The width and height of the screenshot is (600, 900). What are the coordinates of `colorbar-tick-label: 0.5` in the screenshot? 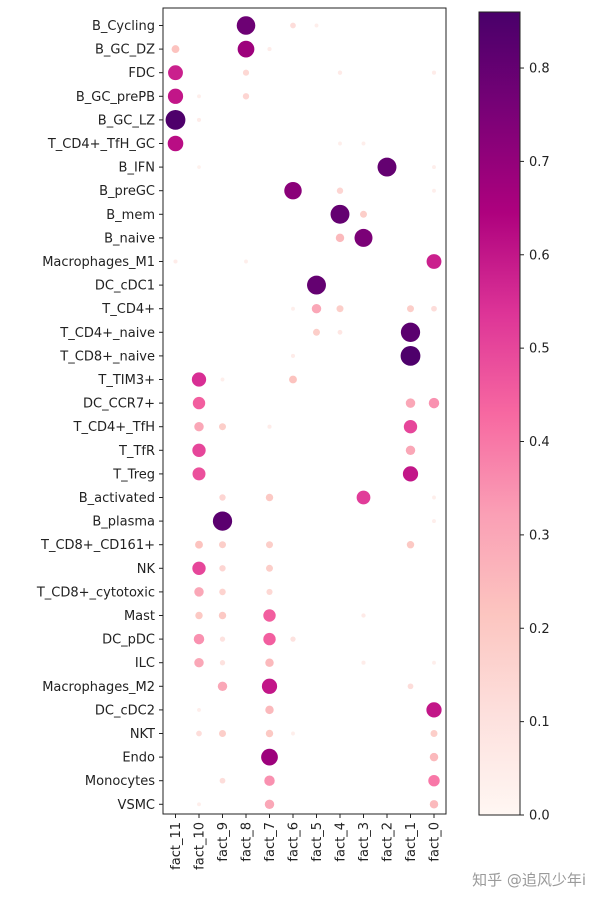 It's located at (539, 349).